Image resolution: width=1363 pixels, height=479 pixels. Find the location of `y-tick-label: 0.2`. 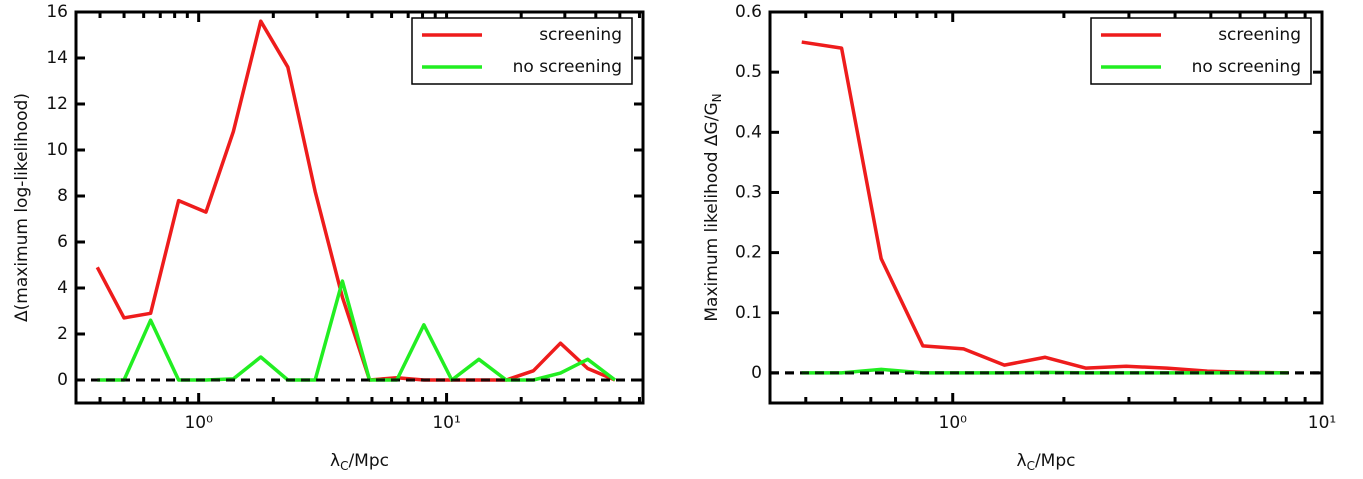

y-tick-label: 0.2 is located at coordinates (748, 253).